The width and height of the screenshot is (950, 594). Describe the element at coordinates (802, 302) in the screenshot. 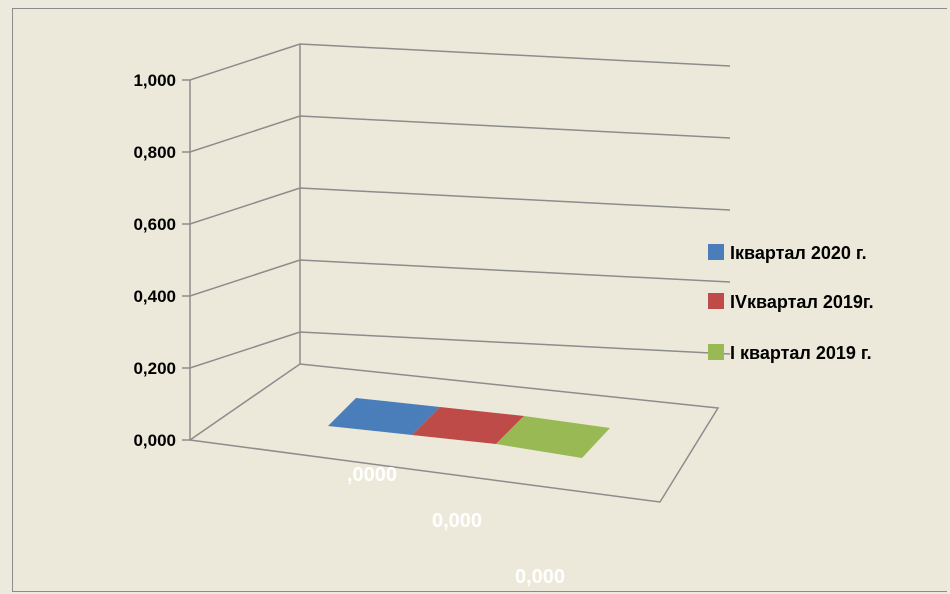

I see `legend-label: IVквартал 2019г.` at that location.